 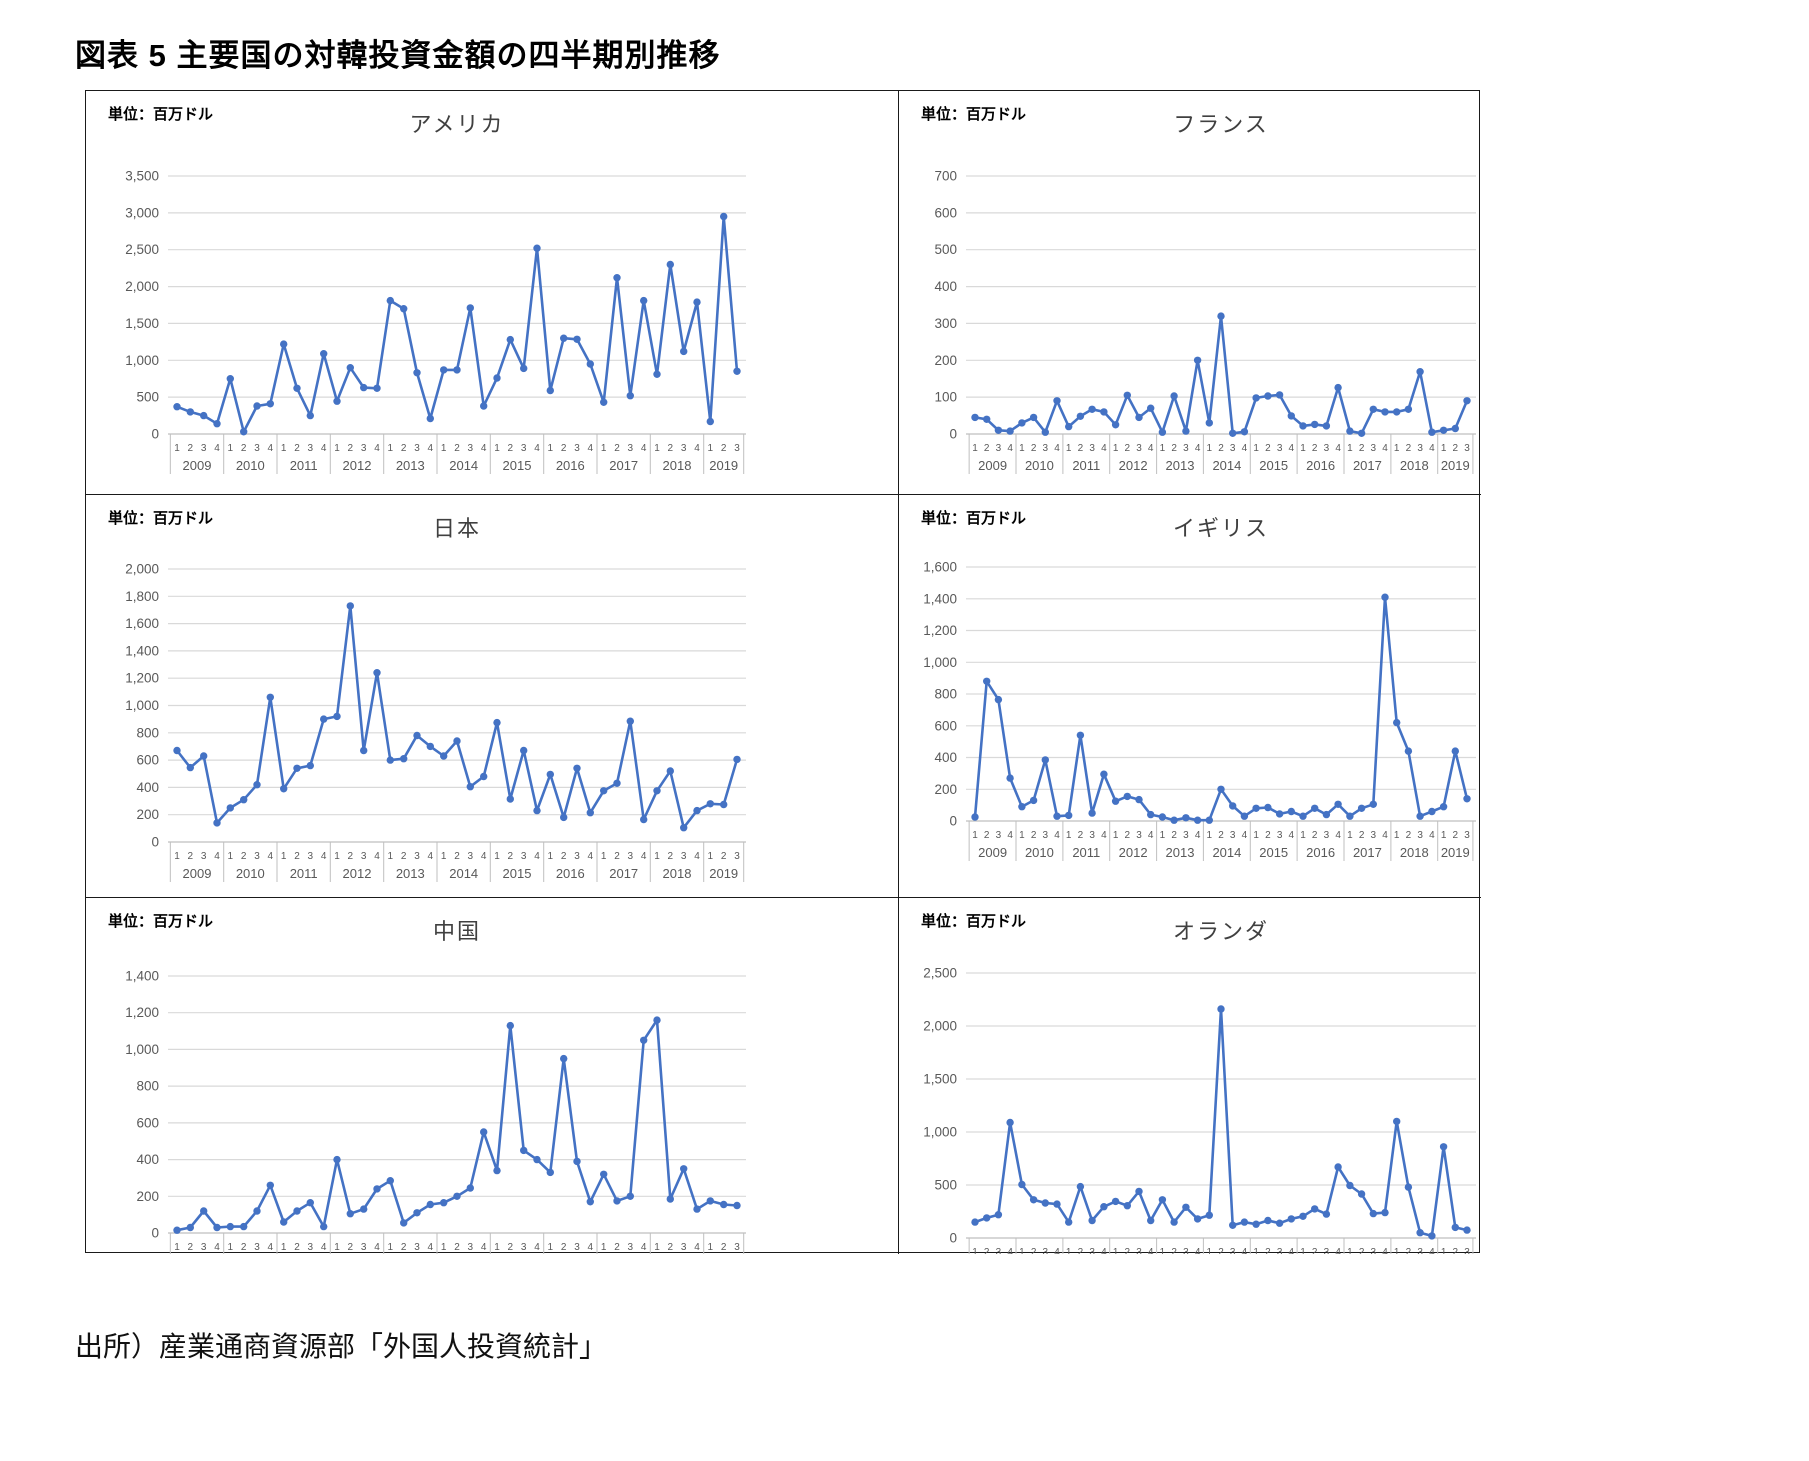 What do you see at coordinates (147, 1196) in the screenshot?
I see `svg-text: 200` at bounding box center [147, 1196].